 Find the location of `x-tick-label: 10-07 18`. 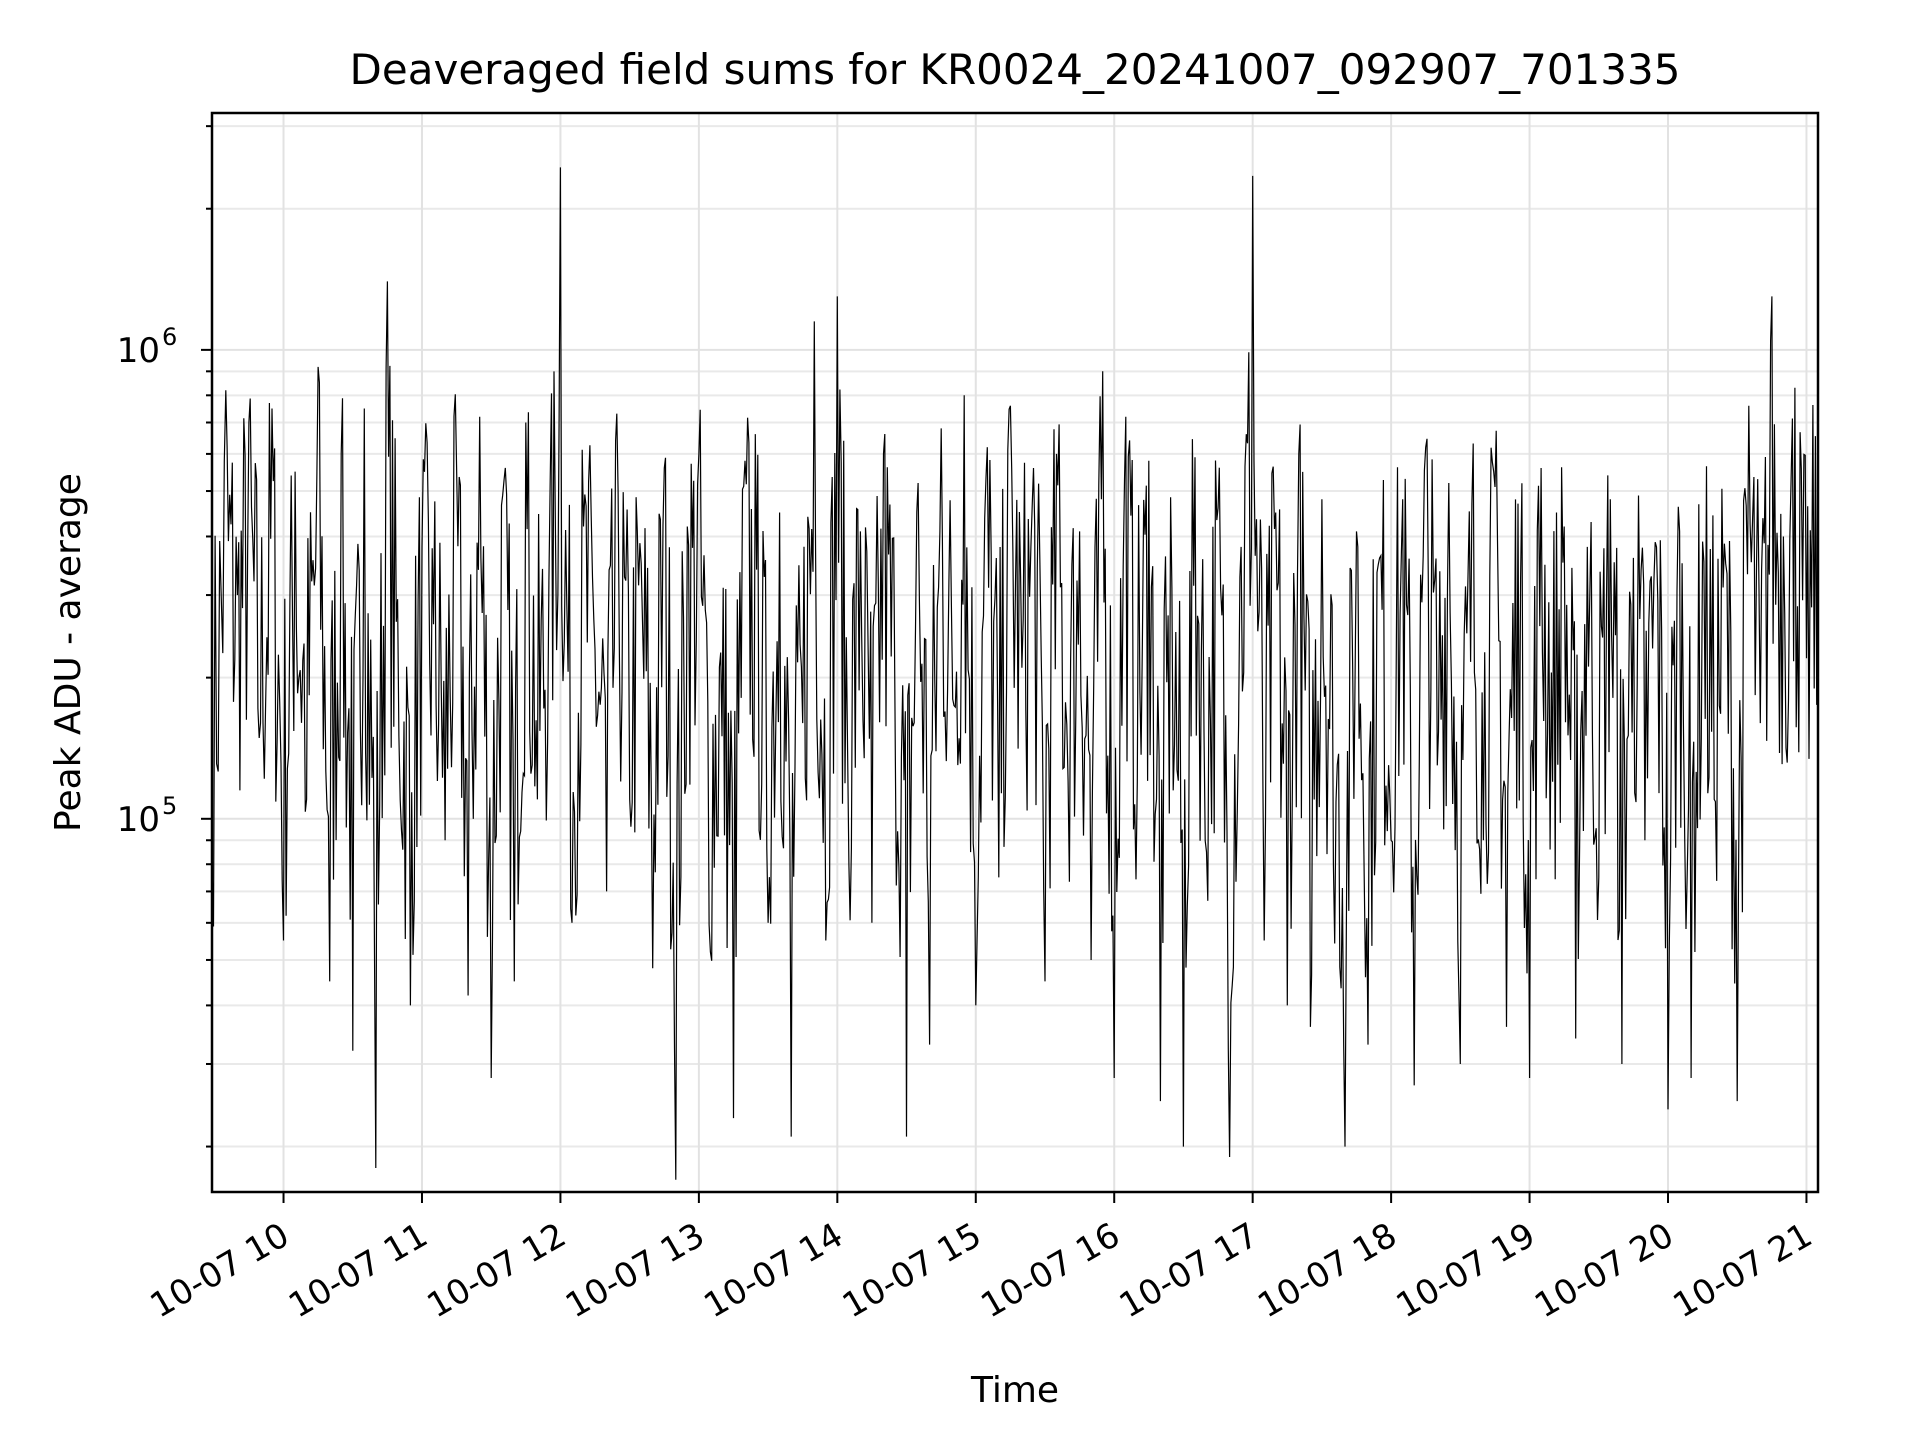

x-tick-label: 10-07 18 is located at coordinates (1327, 1270).